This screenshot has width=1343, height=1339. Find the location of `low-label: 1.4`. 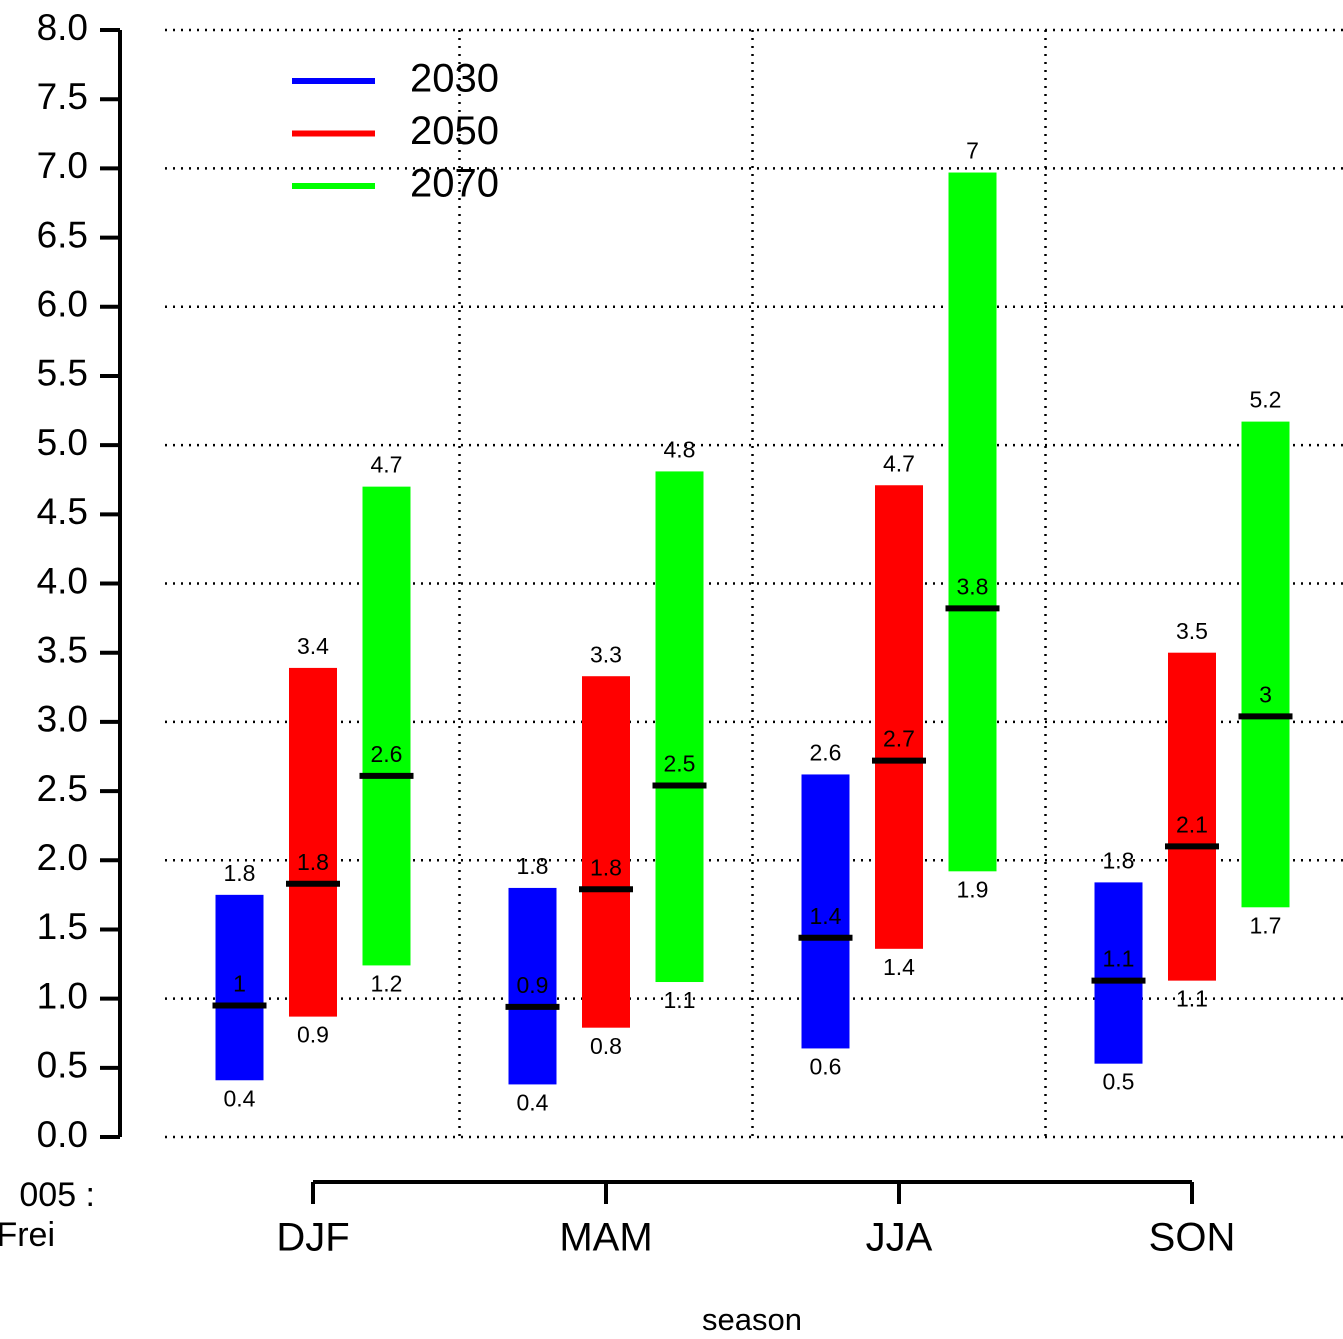

low-label: 1.4 is located at coordinates (899, 967).